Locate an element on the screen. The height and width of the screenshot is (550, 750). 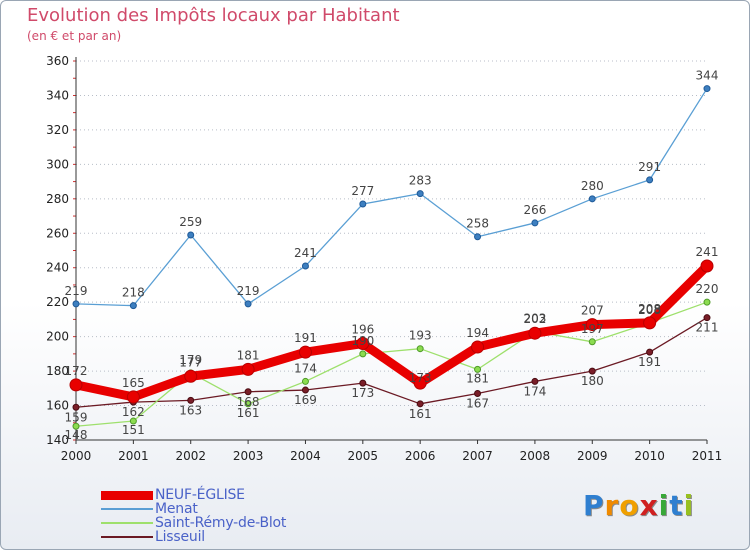
data-label: 220 is located at coordinates (707, 289).